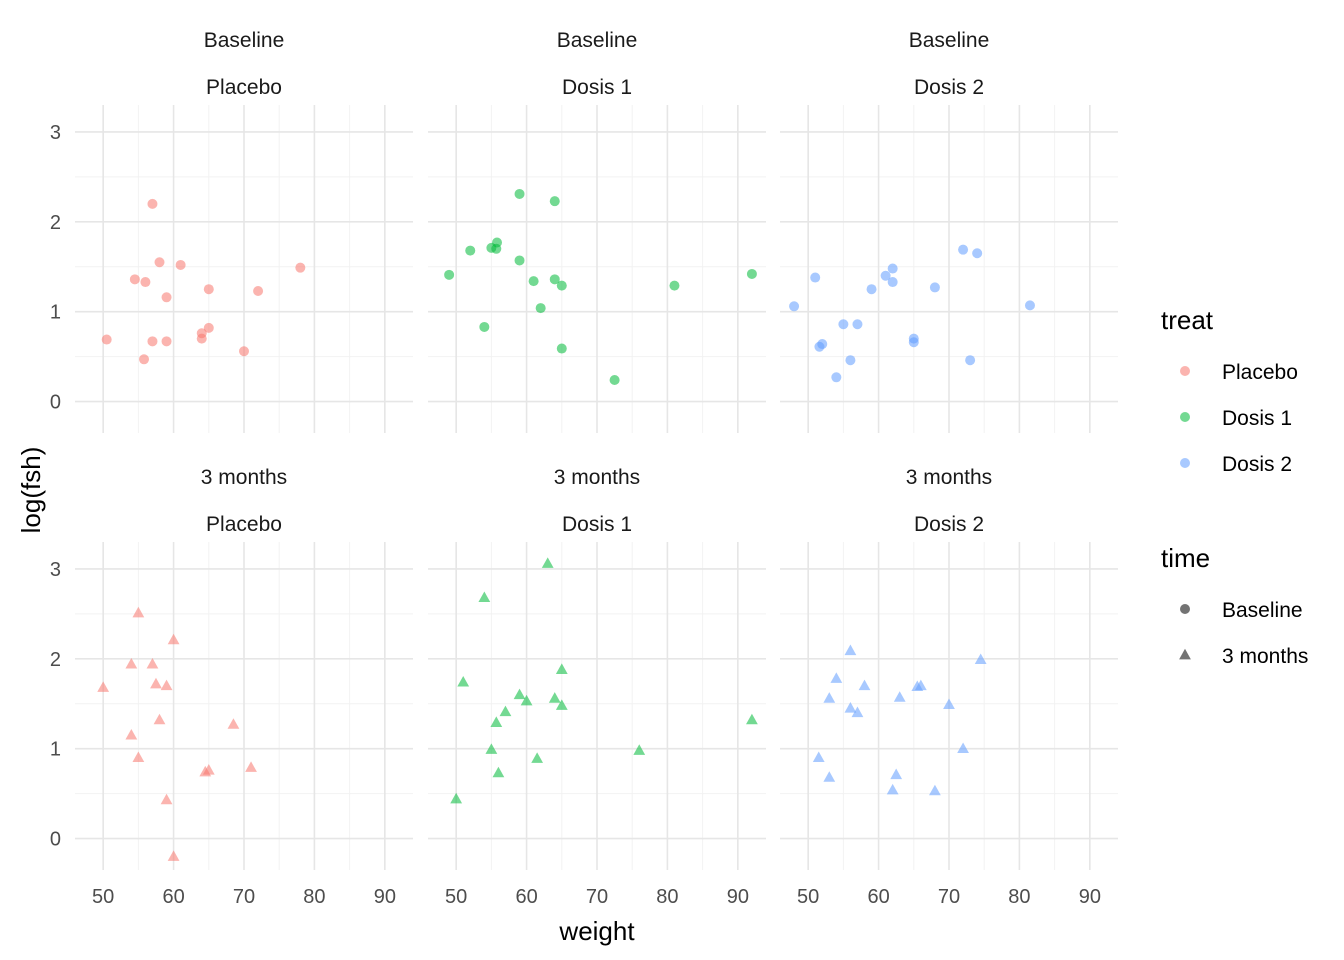  Describe the element at coordinates (244, 524) in the screenshot. I see `strip-label-treat: Placebo` at that location.